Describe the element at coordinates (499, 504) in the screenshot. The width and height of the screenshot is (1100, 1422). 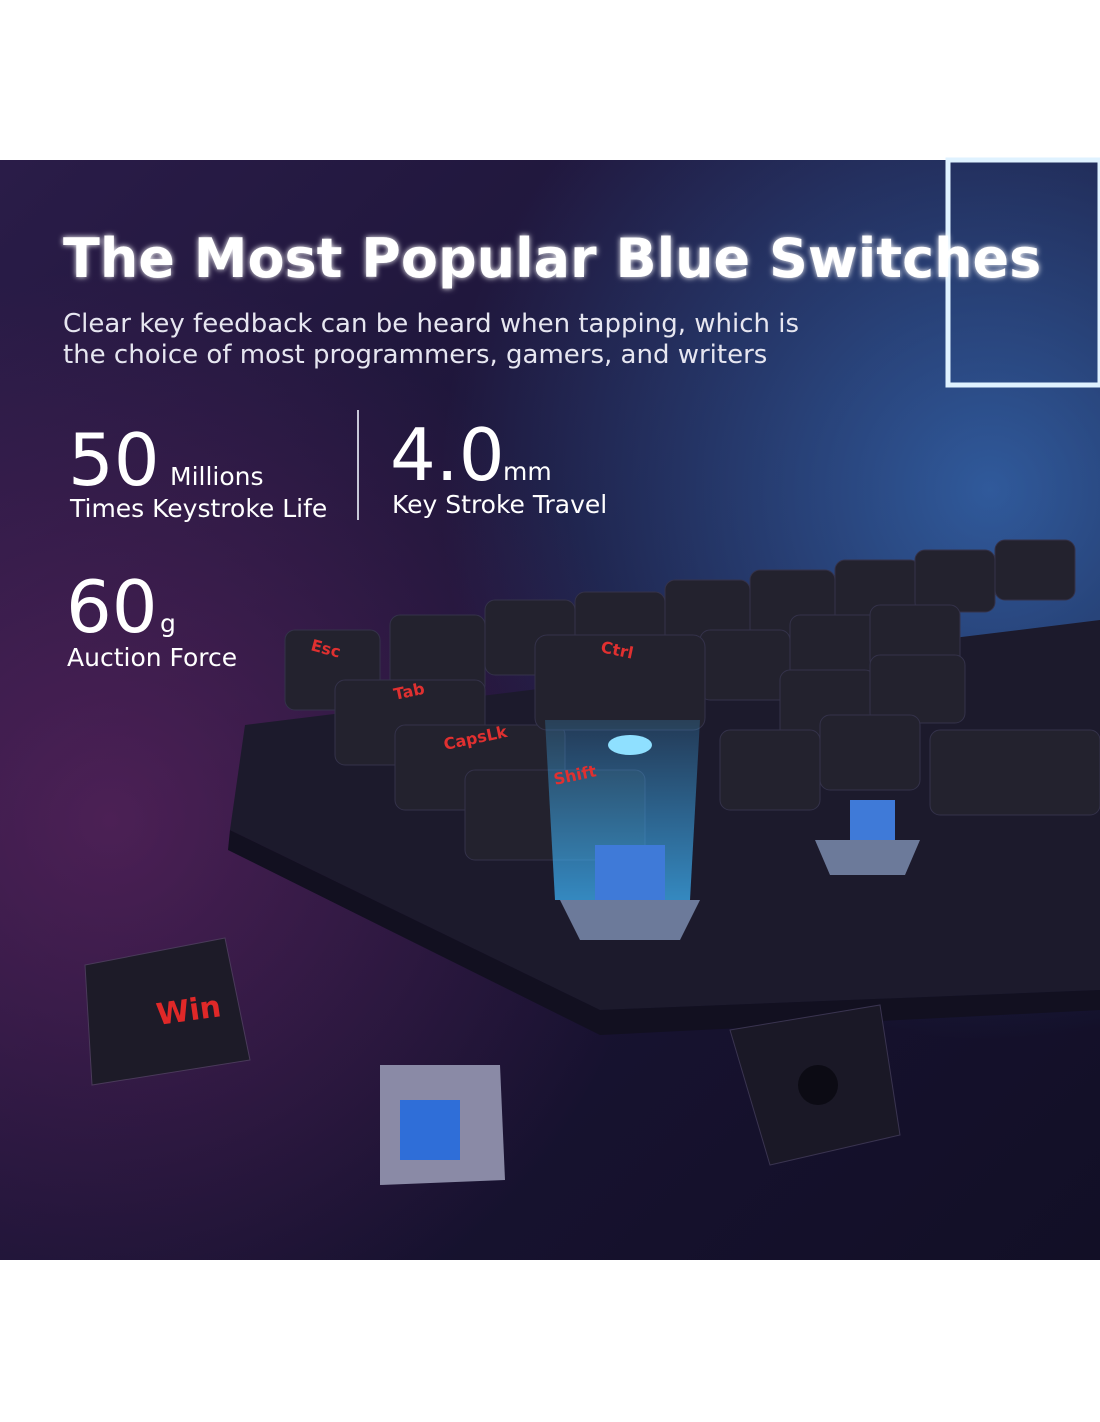
I see `stat-label: Key Stroke Travel` at that location.